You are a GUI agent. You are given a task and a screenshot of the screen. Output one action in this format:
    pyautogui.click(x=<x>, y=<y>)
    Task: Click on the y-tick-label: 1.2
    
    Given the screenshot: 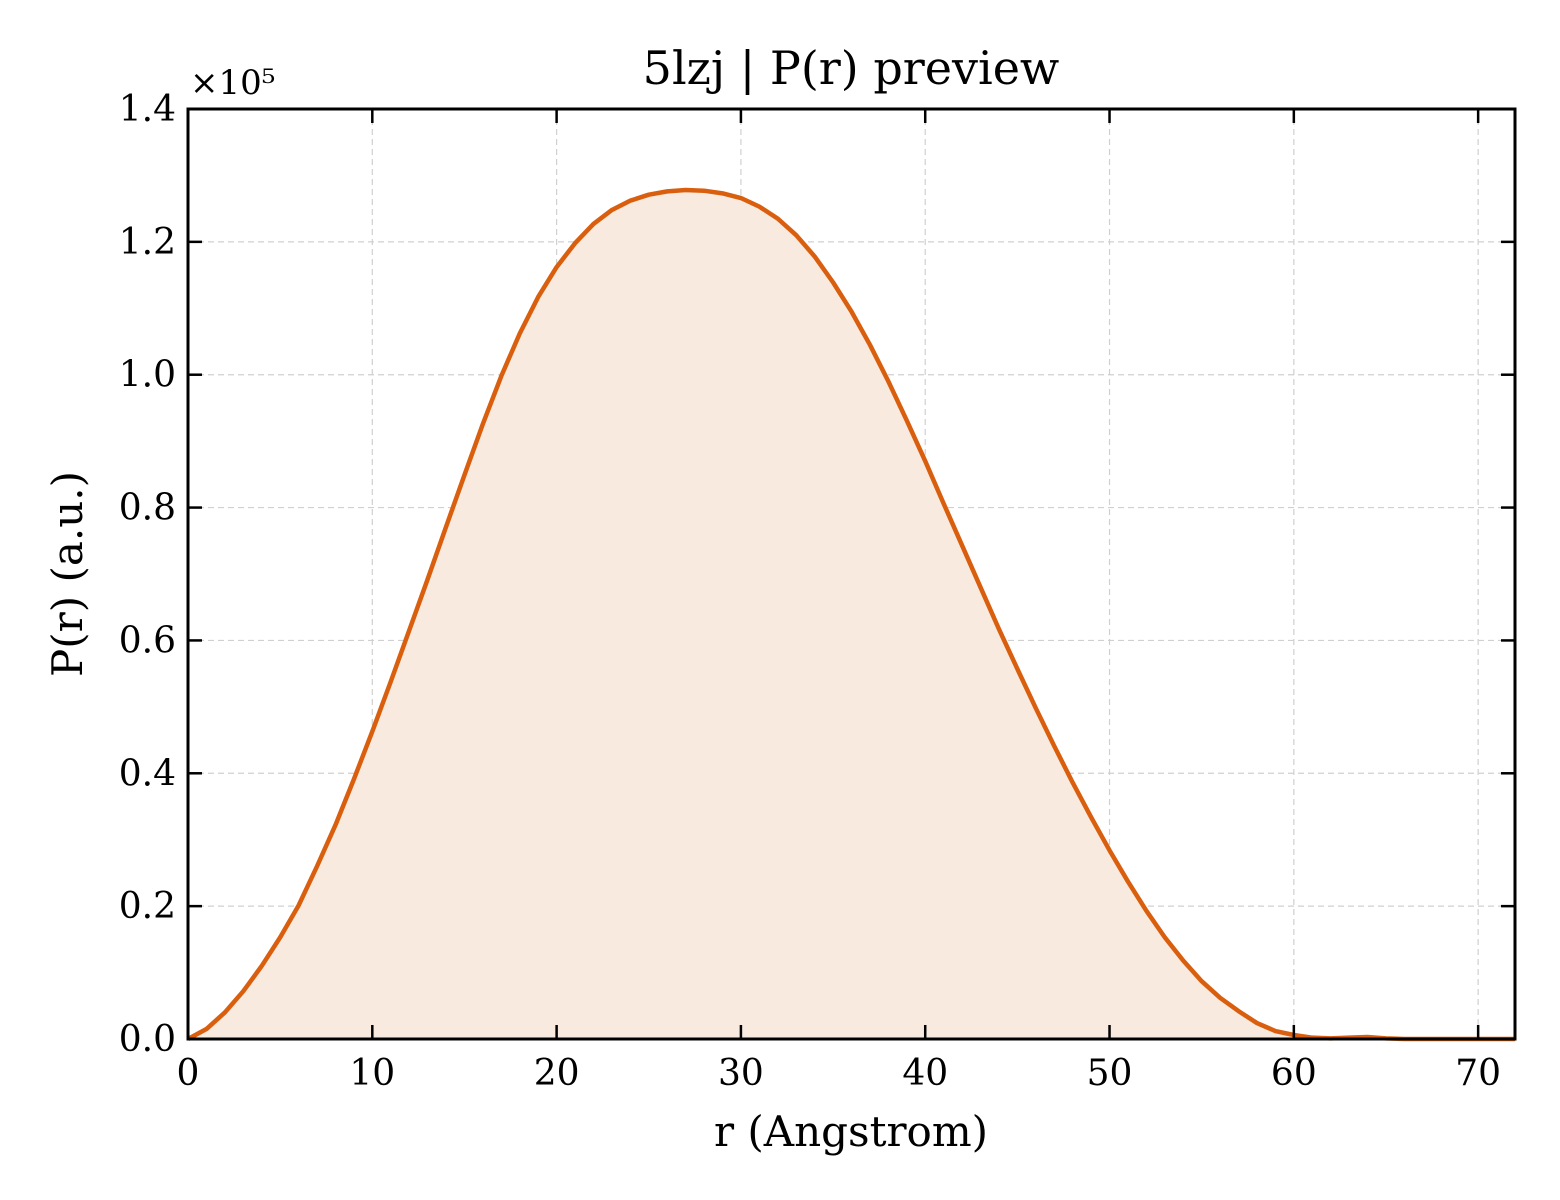 What is the action you would take?
    pyautogui.click(x=147, y=242)
    